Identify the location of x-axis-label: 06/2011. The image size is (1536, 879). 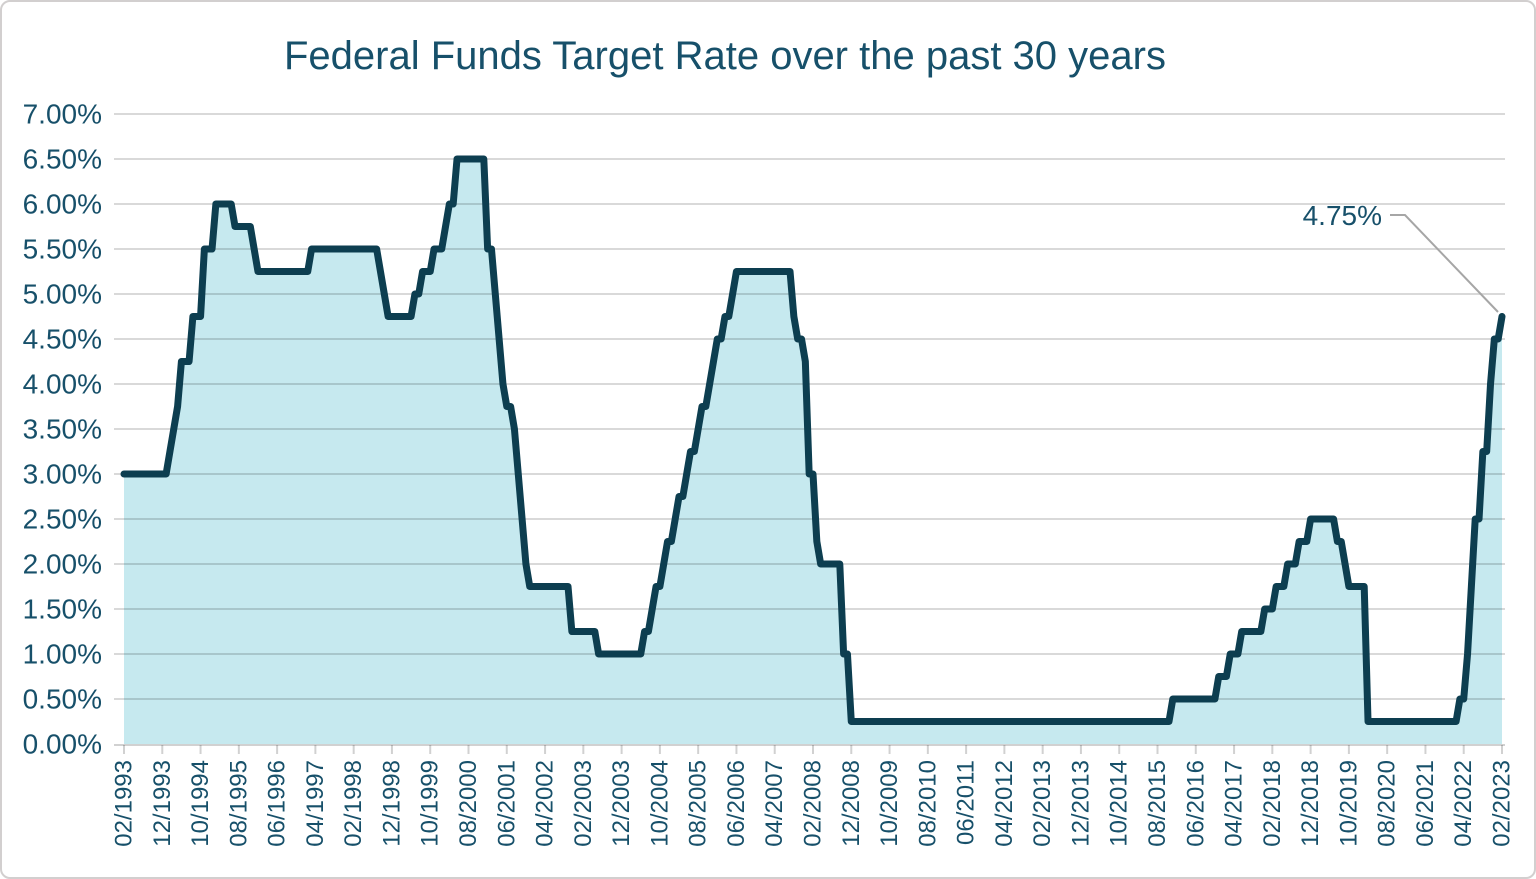
(966, 802).